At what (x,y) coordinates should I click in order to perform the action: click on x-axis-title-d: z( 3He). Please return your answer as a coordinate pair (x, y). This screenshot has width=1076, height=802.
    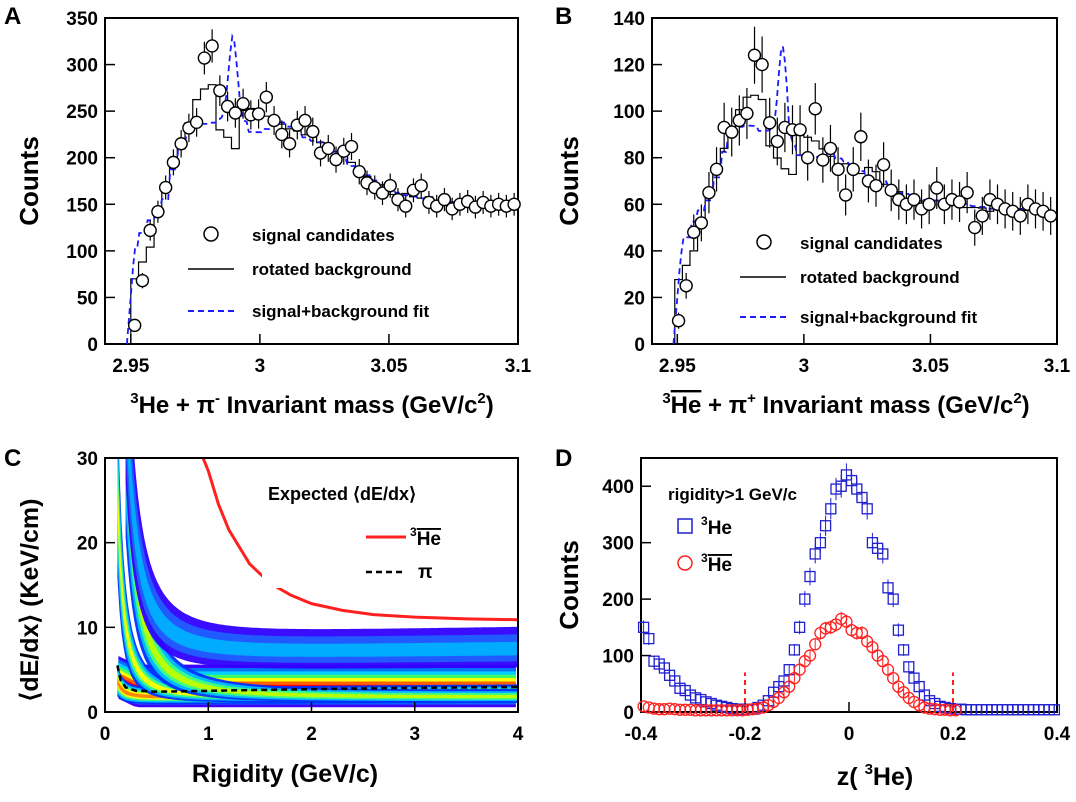
    Looking at the image, I should click on (875, 776).